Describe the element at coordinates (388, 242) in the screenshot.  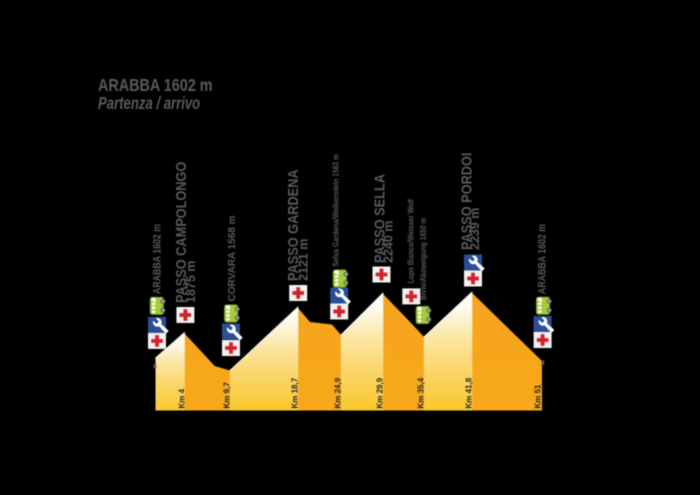
I see `svg-text: 2240 m` at that location.